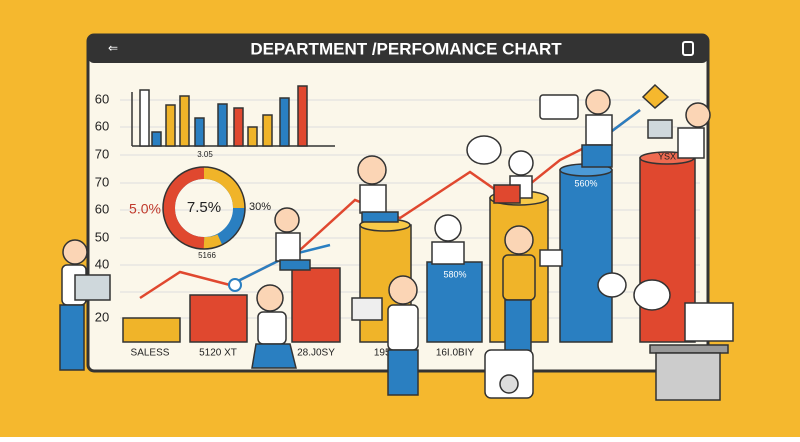 The height and width of the screenshot is (442, 800). I want to click on back-icon: ⇐, so click(113, 48).